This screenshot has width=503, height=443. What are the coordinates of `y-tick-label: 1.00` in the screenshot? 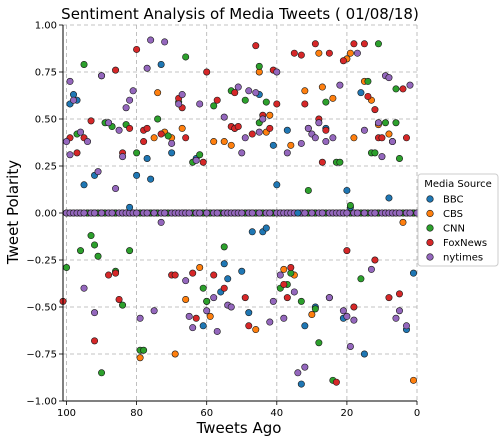 It's located at (46, 26).